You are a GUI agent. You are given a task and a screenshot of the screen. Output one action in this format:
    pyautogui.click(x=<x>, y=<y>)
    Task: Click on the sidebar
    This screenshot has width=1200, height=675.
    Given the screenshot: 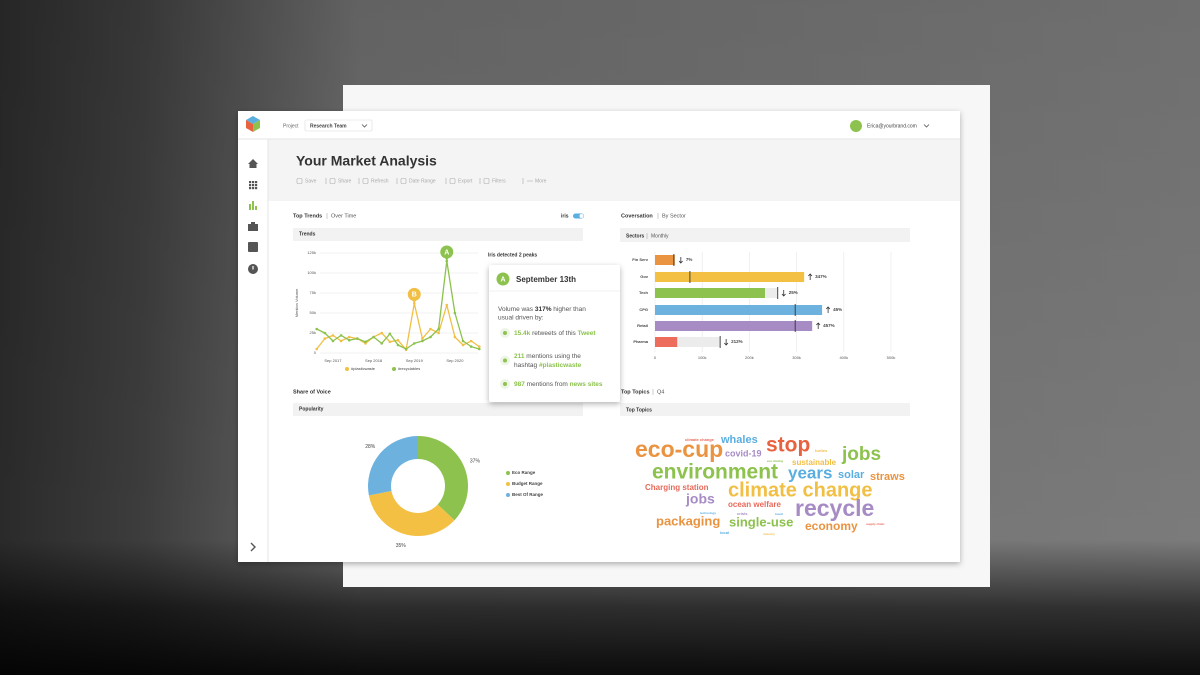 What is the action you would take?
    pyautogui.click(x=253, y=355)
    